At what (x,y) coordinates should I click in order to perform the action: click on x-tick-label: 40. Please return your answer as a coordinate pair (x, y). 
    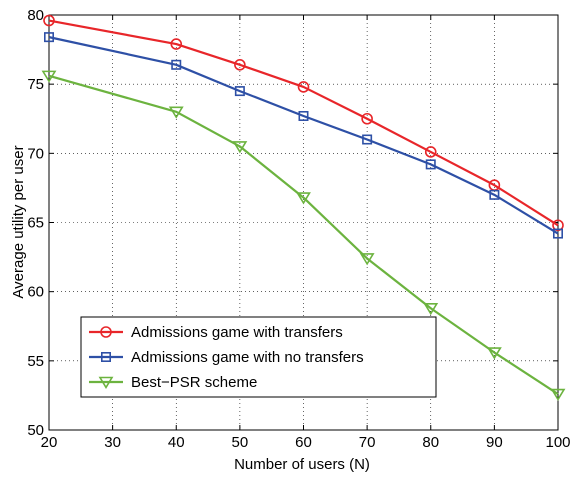
    Looking at the image, I should click on (176, 442).